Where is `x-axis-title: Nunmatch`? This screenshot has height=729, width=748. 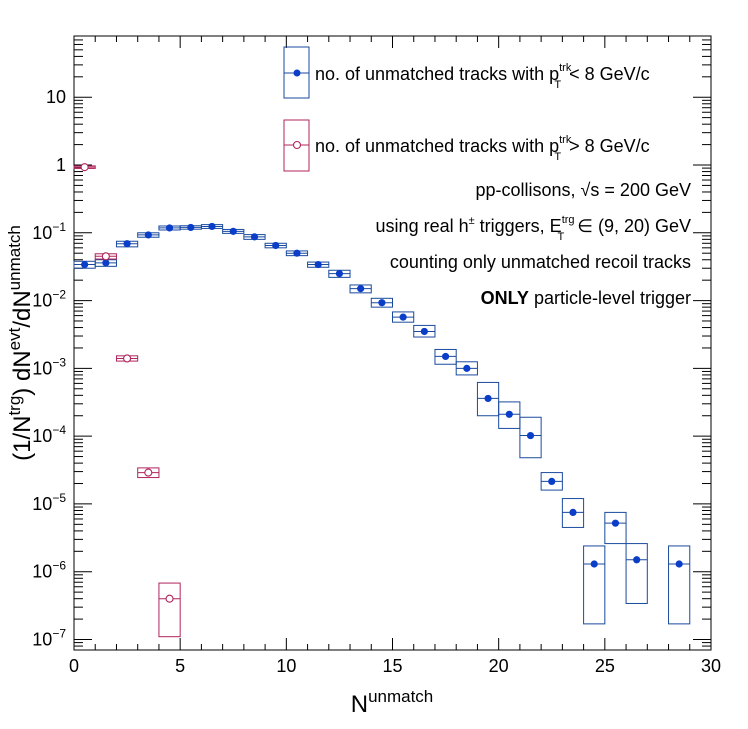
x-axis-title: Nunmatch is located at coordinates (392, 702).